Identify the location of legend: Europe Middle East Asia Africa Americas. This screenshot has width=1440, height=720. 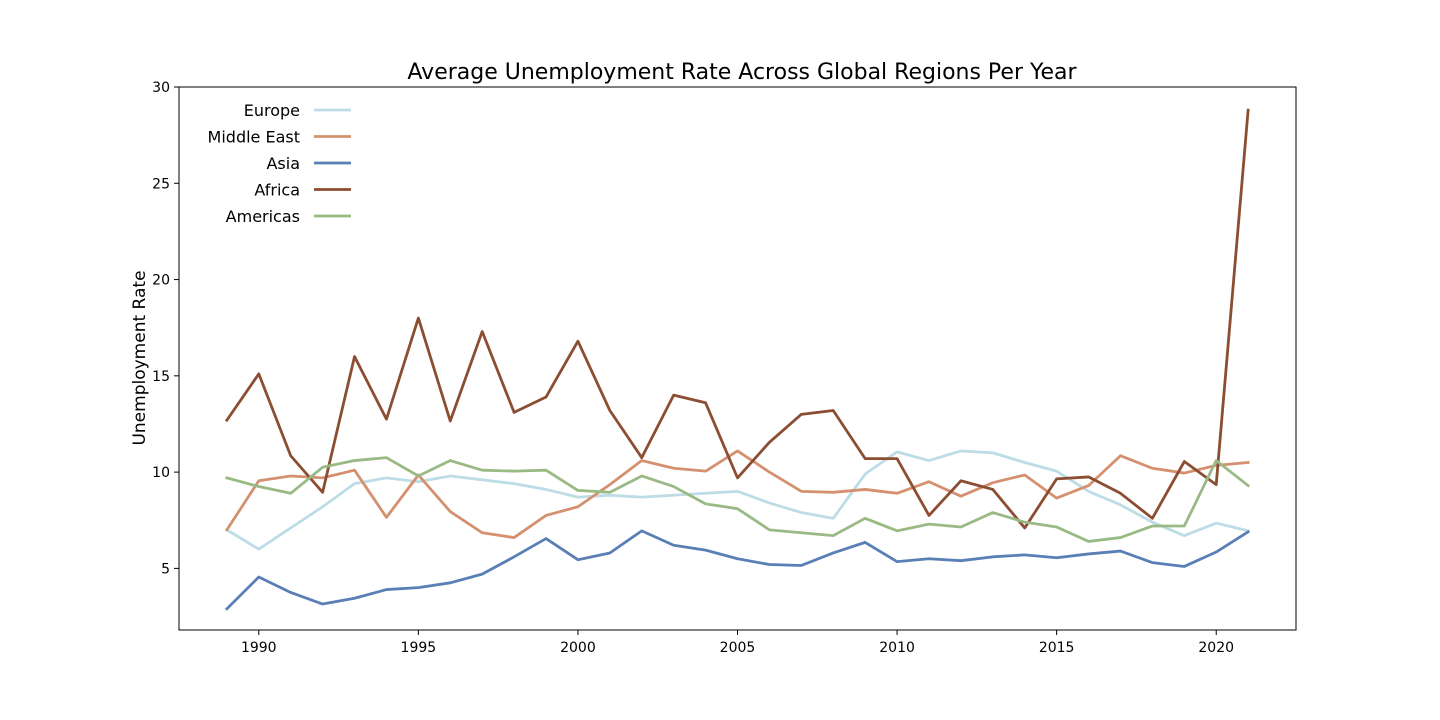
(279, 163).